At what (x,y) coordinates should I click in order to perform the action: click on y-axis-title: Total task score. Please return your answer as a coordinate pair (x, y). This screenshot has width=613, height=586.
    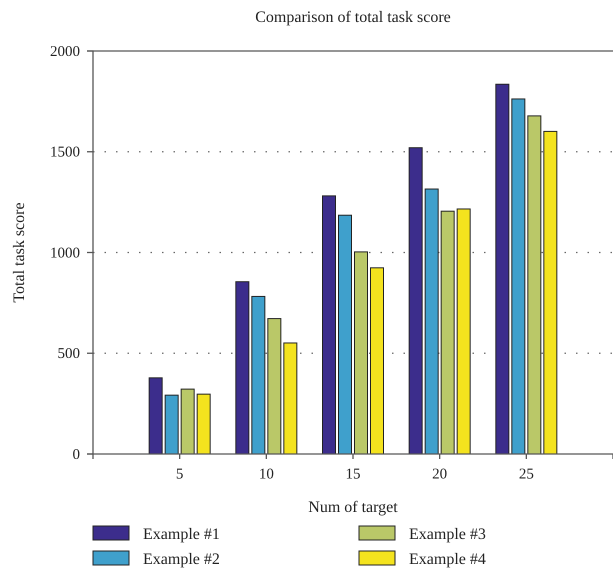
    Looking at the image, I should click on (19, 252).